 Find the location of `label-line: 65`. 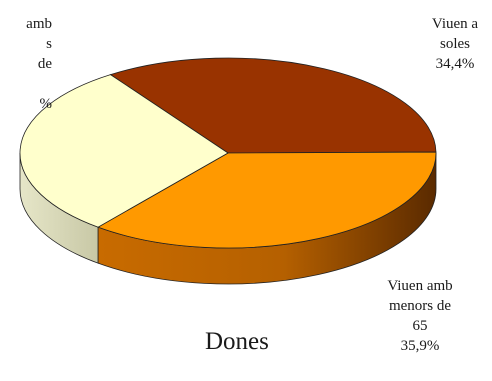

label-line: 65 is located at coordinates (420, 326).